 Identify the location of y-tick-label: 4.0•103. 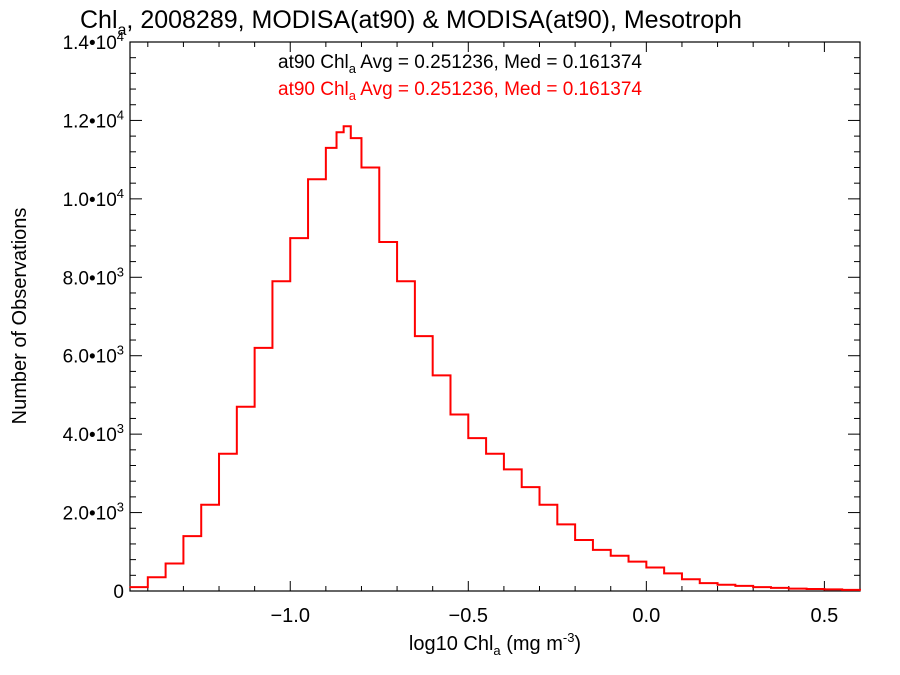
(93, 433).